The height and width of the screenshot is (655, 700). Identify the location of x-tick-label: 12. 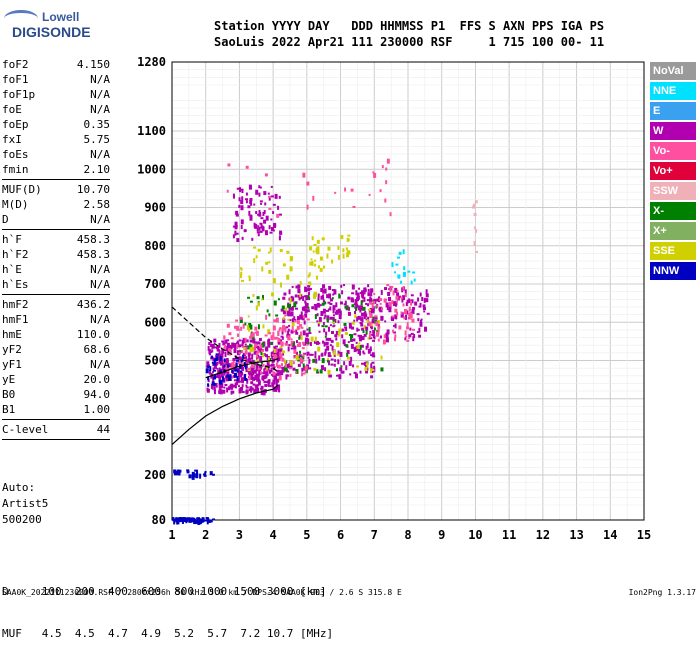
(543, 535).